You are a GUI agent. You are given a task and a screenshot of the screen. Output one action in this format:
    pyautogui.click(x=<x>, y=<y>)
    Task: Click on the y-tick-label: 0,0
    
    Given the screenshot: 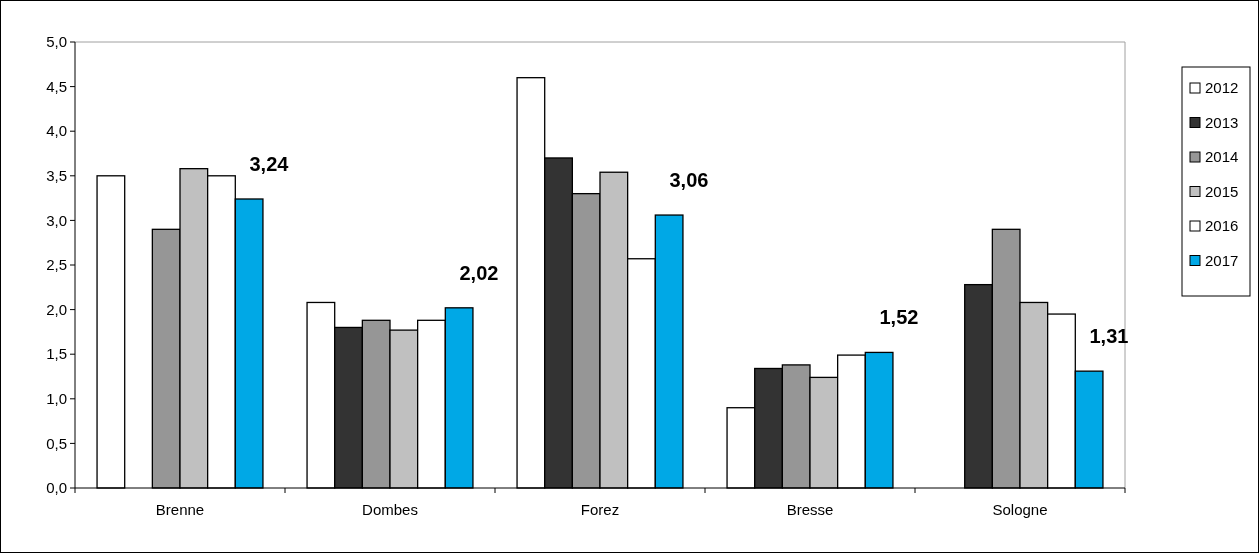 What is the action you would take?
    pyautogui.click(x=56, y=488)
    